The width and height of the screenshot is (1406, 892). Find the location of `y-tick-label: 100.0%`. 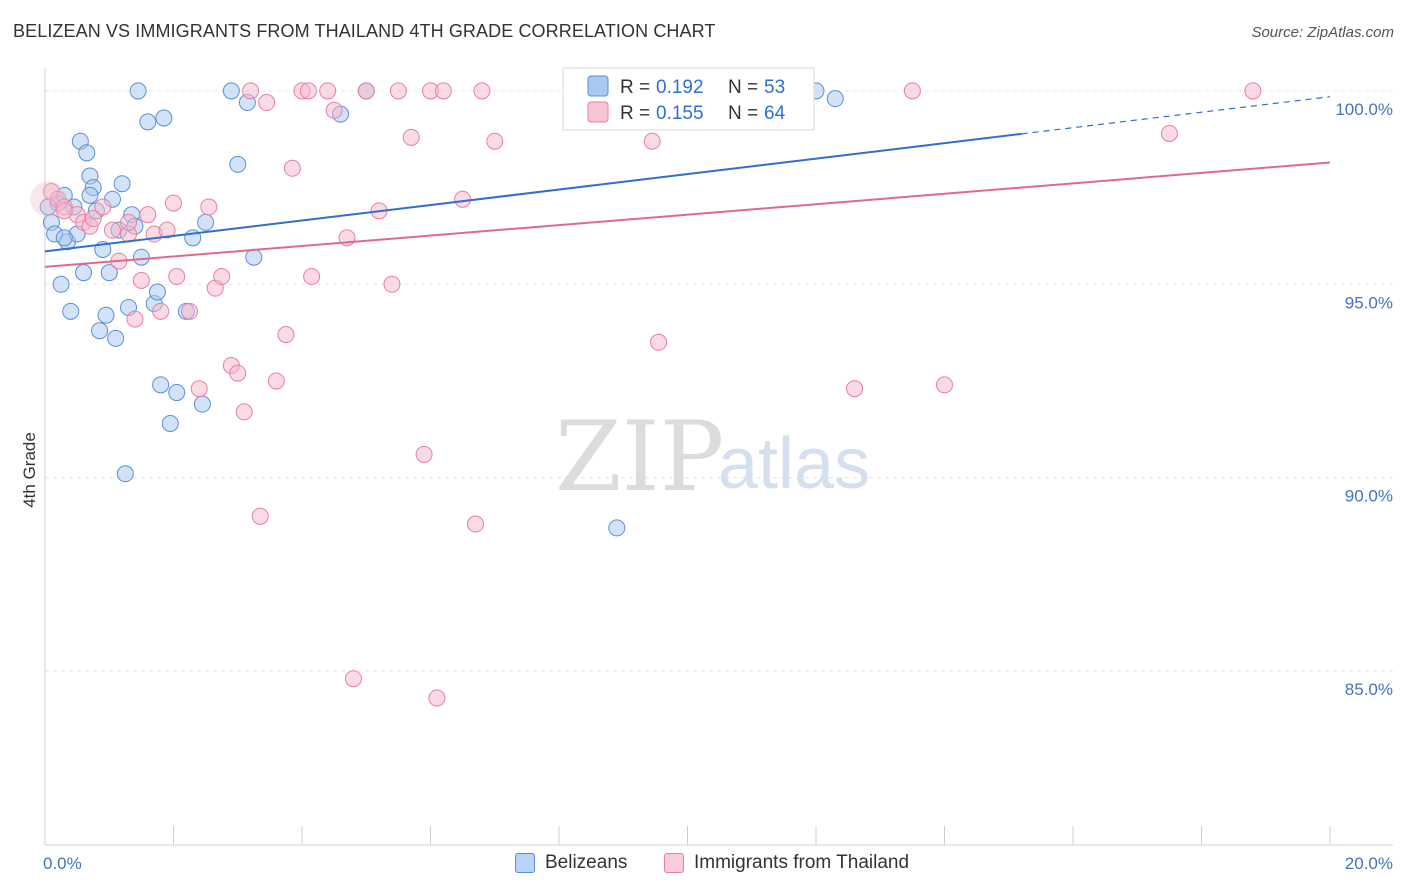

y-tick-label: 100.0% is located at coordinates (1364, 109).